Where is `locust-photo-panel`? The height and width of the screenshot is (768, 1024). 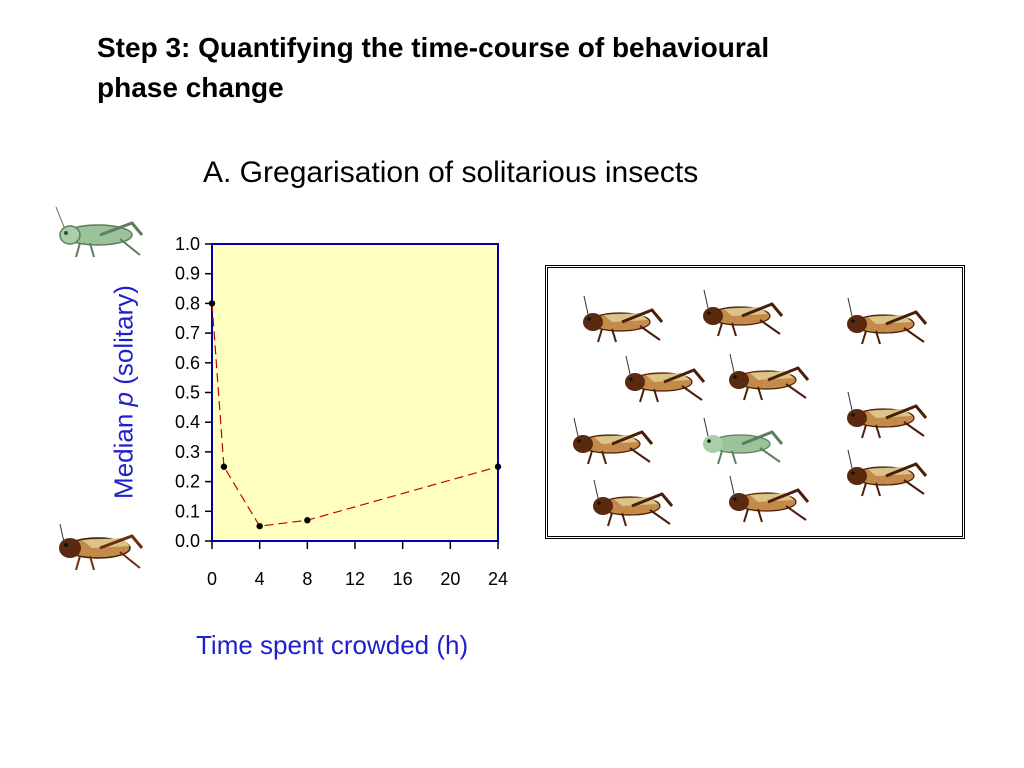 locust-photo-panel is located at coordinates (755, 402).